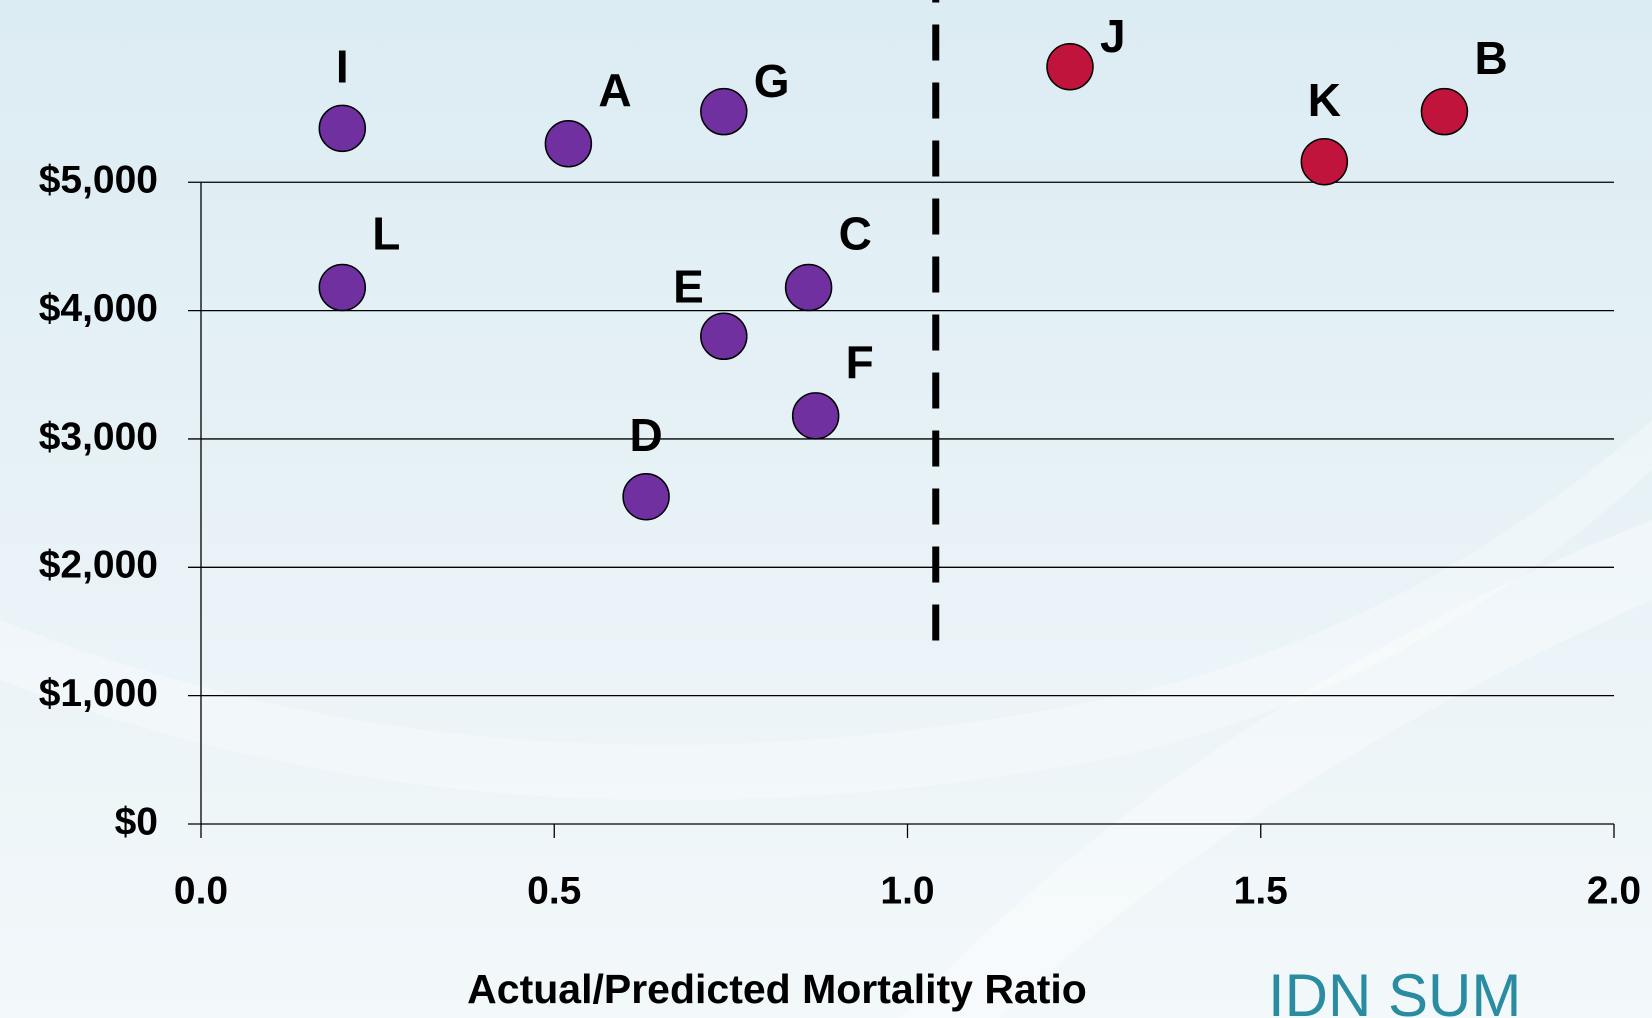  I want to click on point-label: F, so click(860, 362).